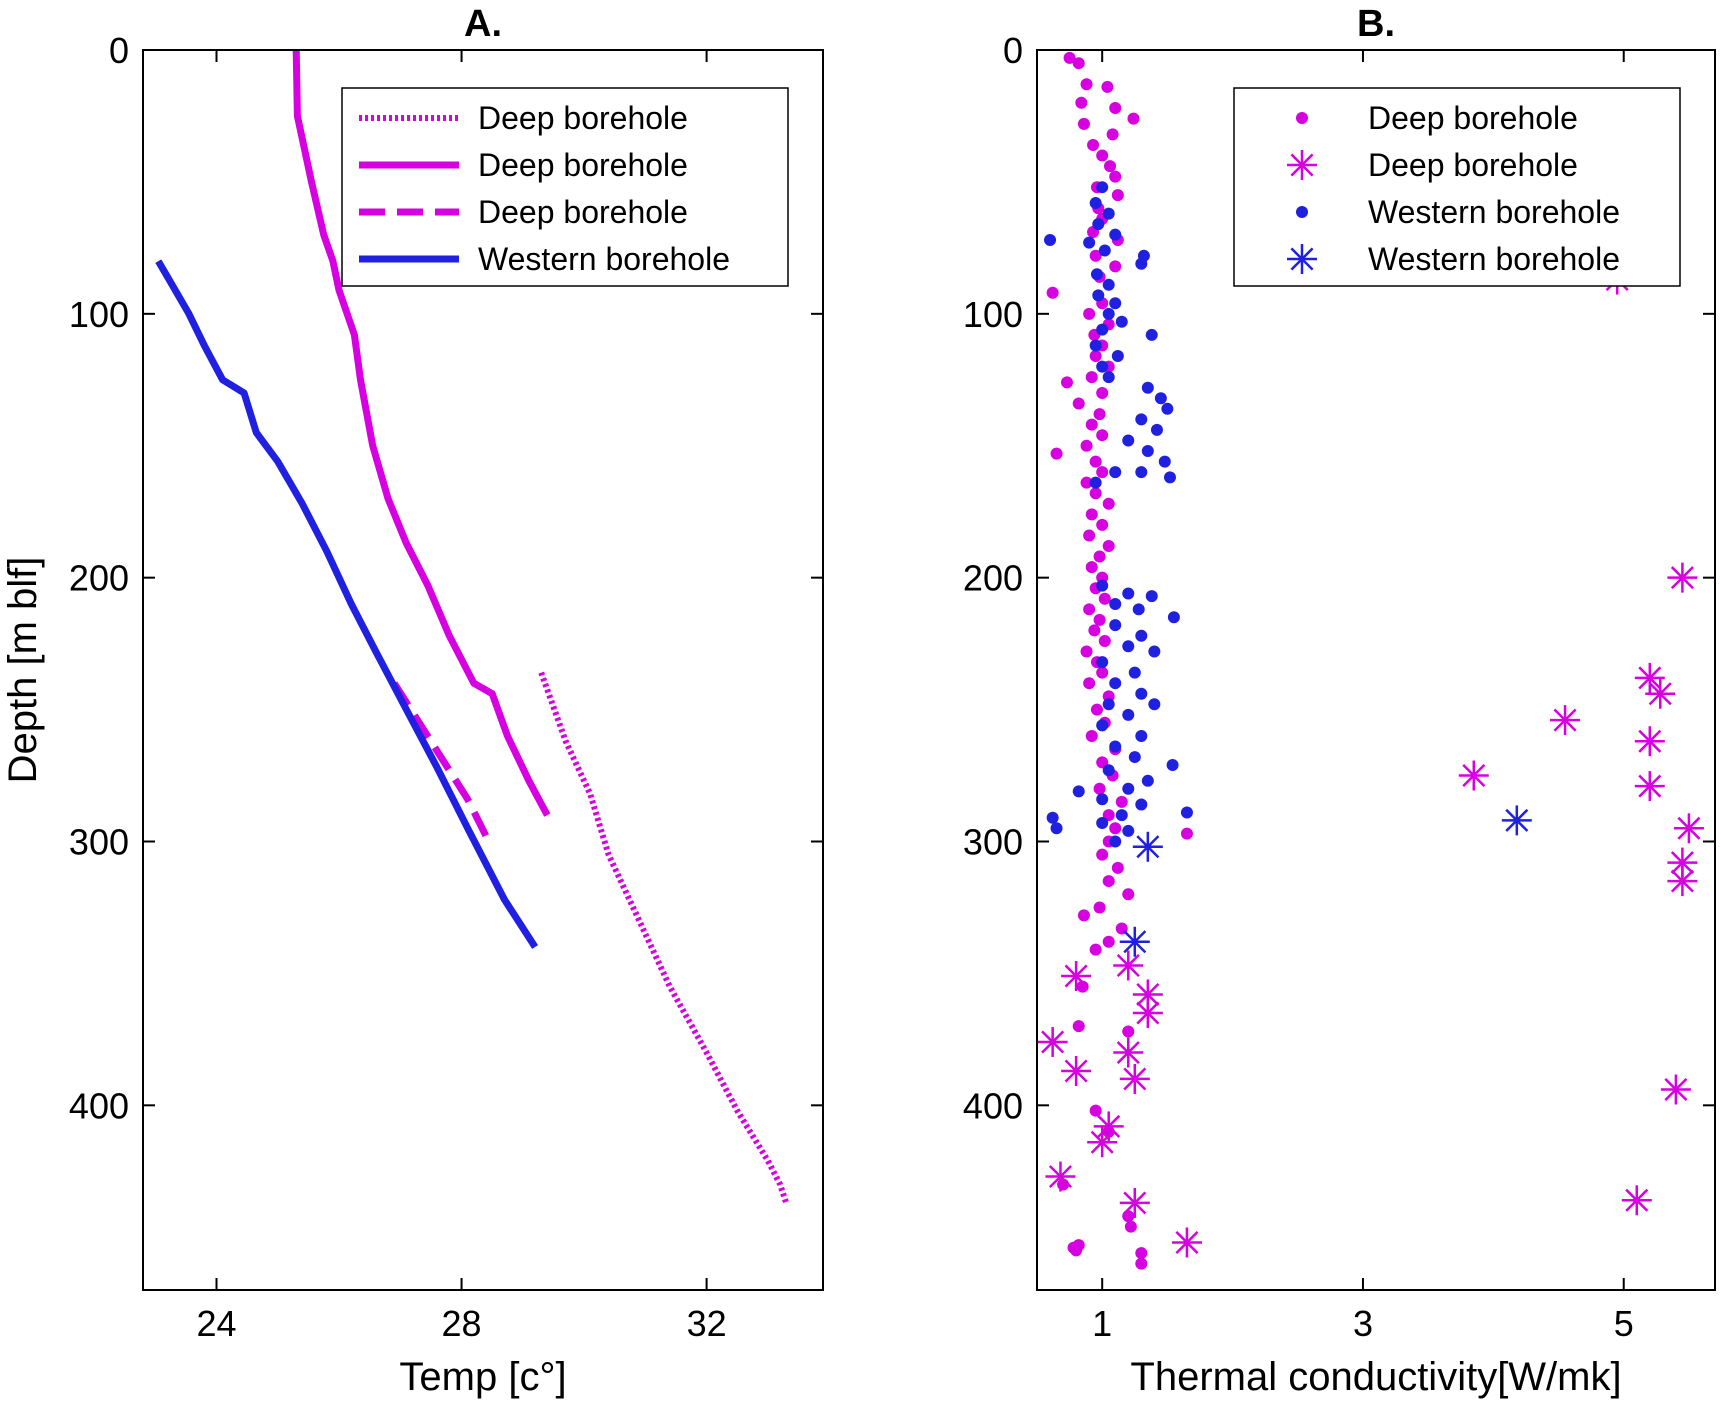 The image size is (1721, 1415). I want to click on legend-entry: Deep borehole, so click(523, 118).